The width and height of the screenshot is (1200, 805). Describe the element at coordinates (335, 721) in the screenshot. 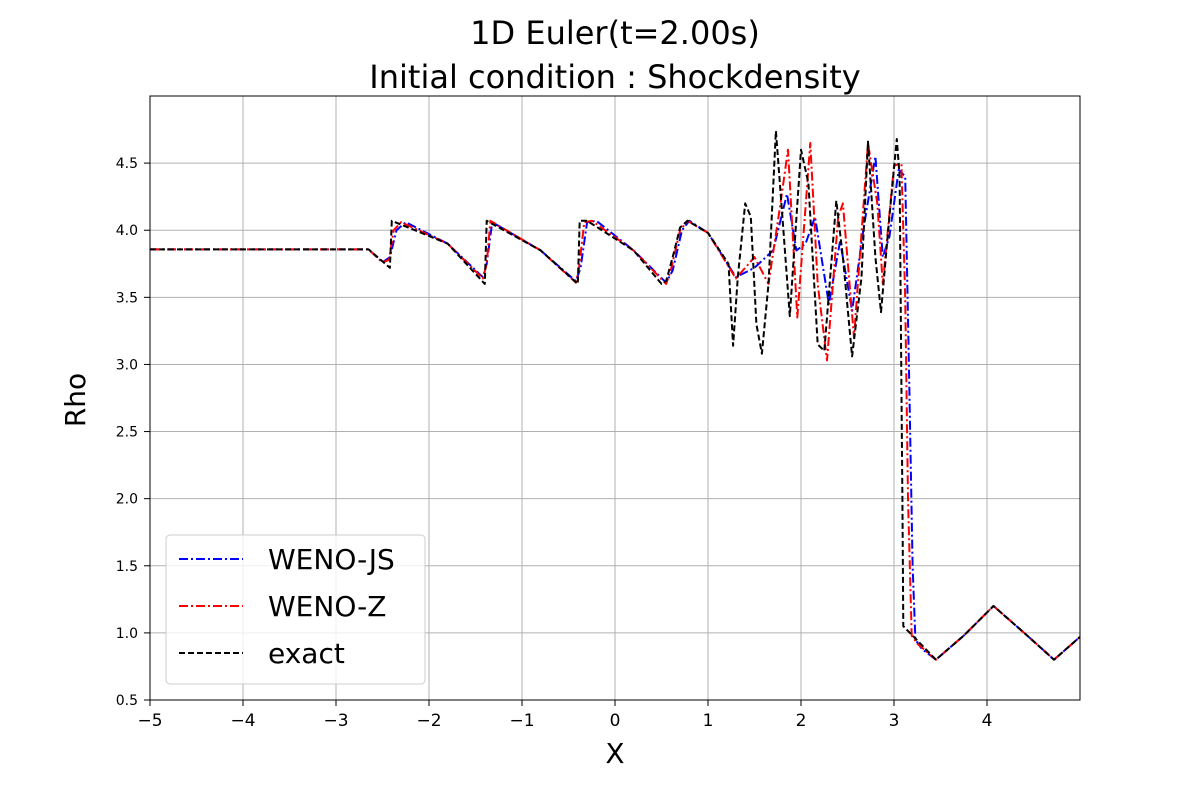

I see `x-tick-label: −3` at that location.